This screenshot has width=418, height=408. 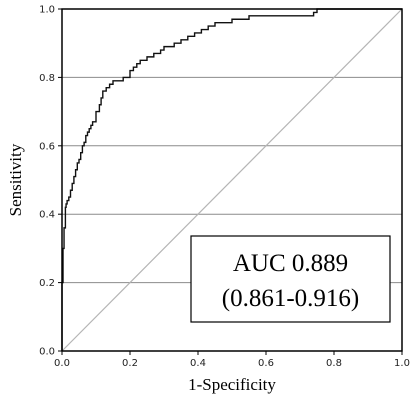 I want to click on auc-confidence-interval: (0.861-0.916), so click(x=290, y=298).